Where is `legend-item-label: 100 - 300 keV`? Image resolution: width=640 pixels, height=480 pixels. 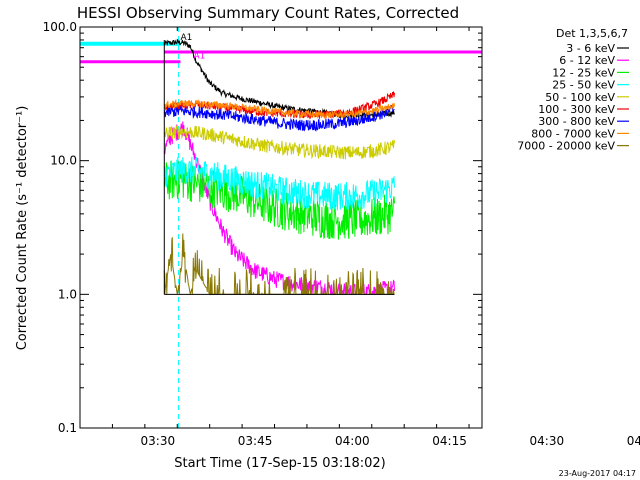
legend-item-label: 100 - 300 keV is located at coordinates (576, 109).